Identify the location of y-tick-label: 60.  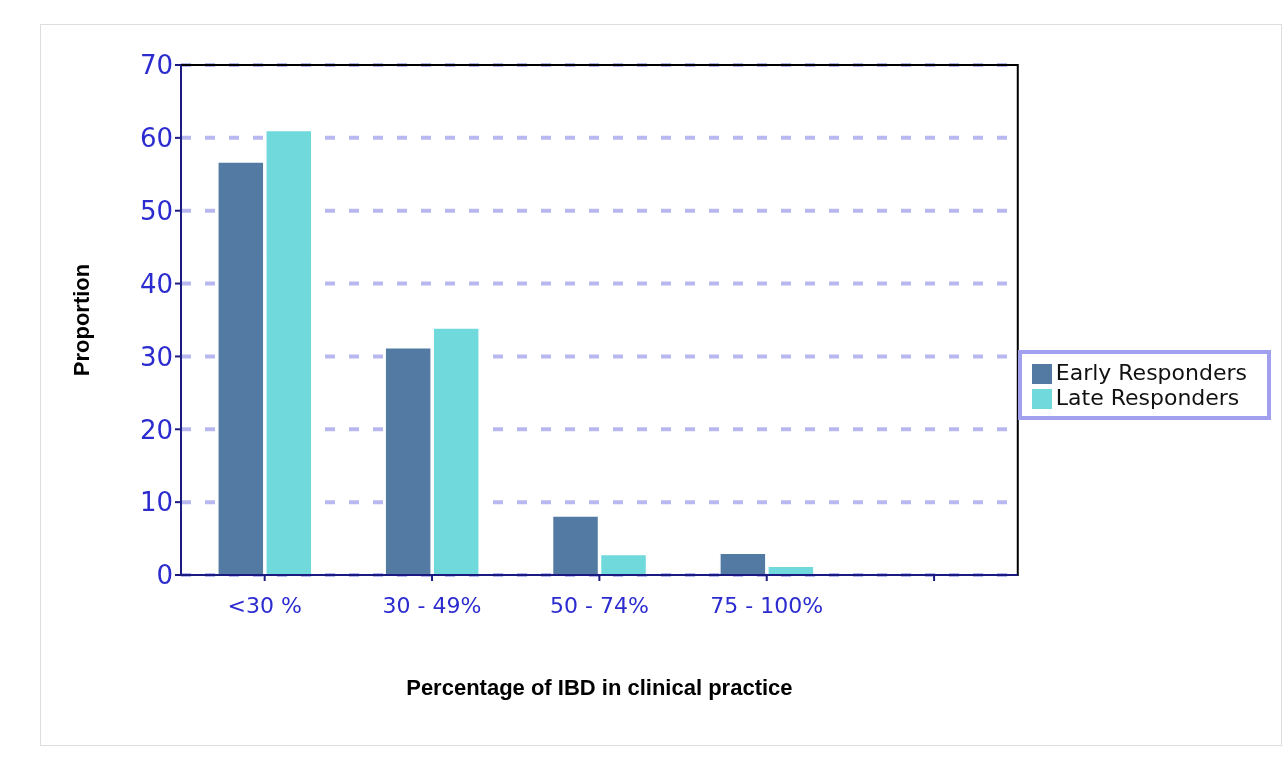
(156, 138).